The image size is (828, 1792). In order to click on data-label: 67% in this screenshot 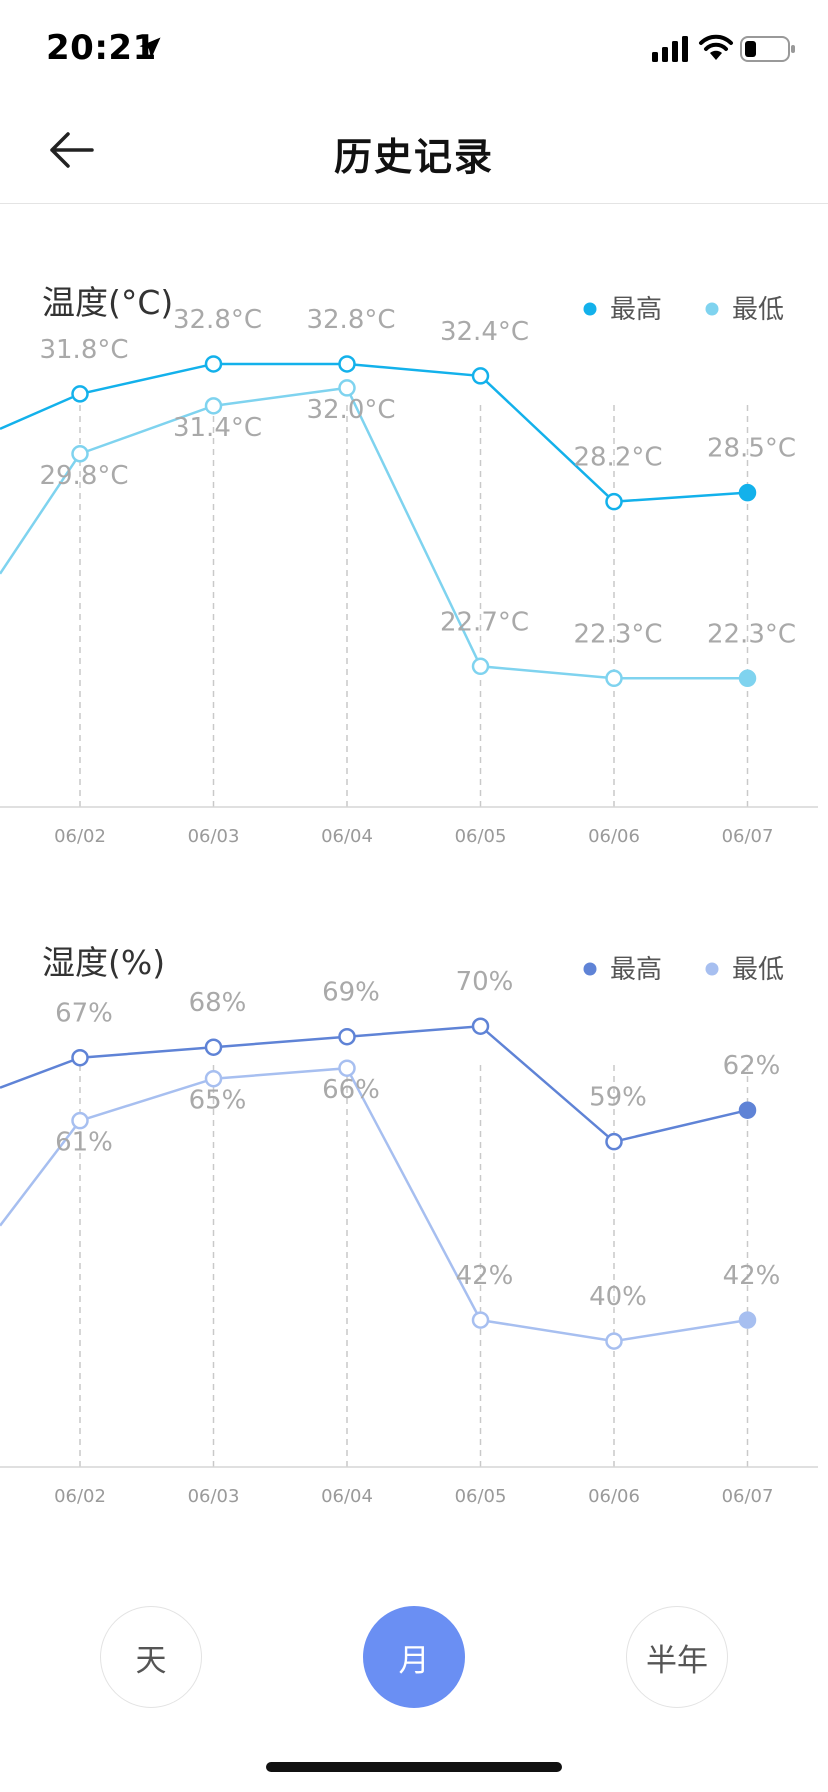, I will do `click(84, 1014)`.